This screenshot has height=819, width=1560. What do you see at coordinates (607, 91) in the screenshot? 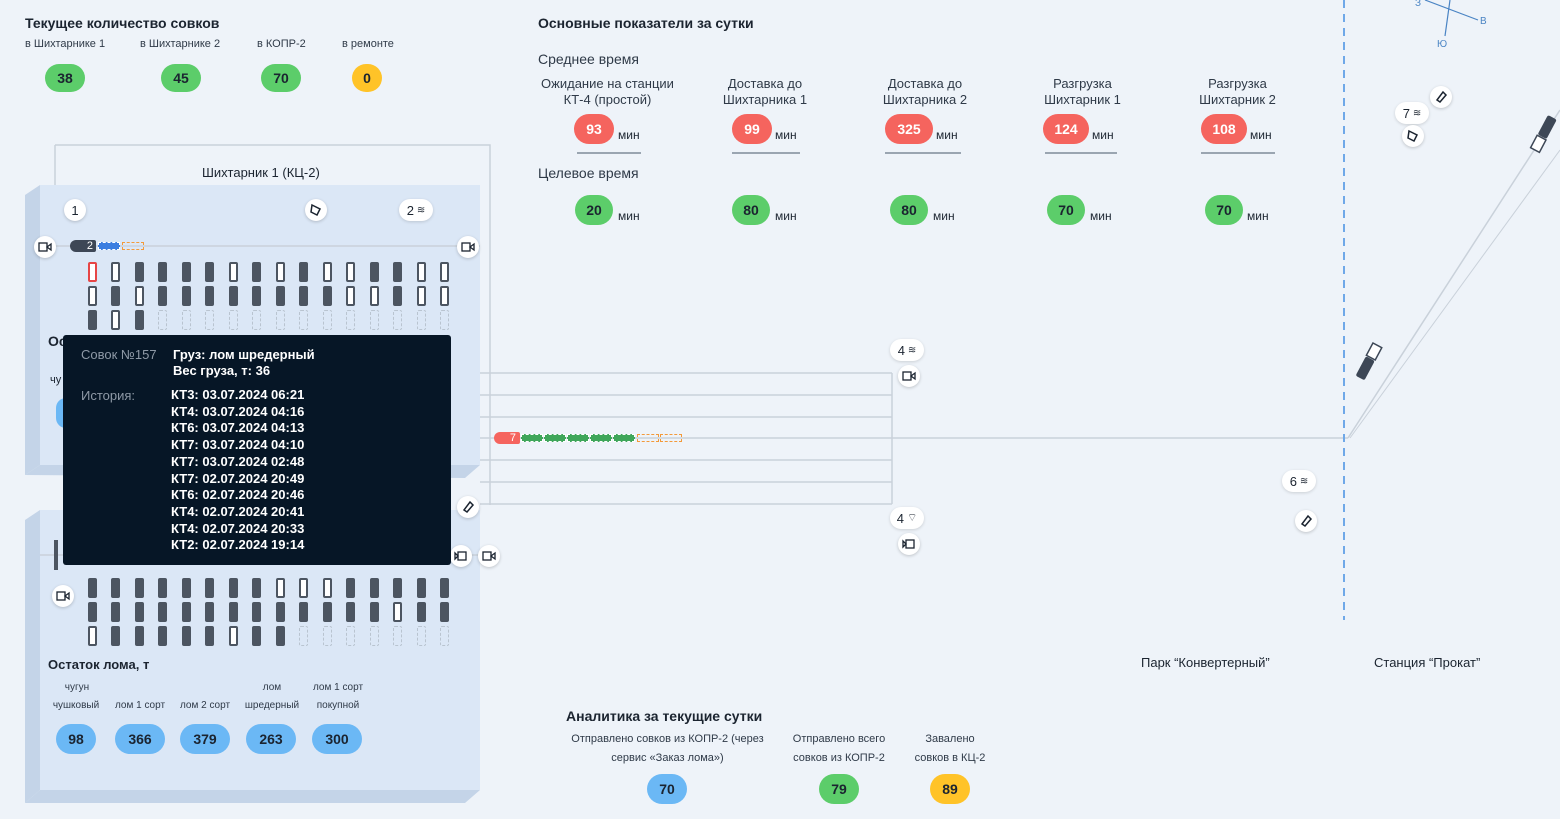
I see `kpi-label: Ожидание на станции КТ-4 (простой)` at bounding box center [607, 91].